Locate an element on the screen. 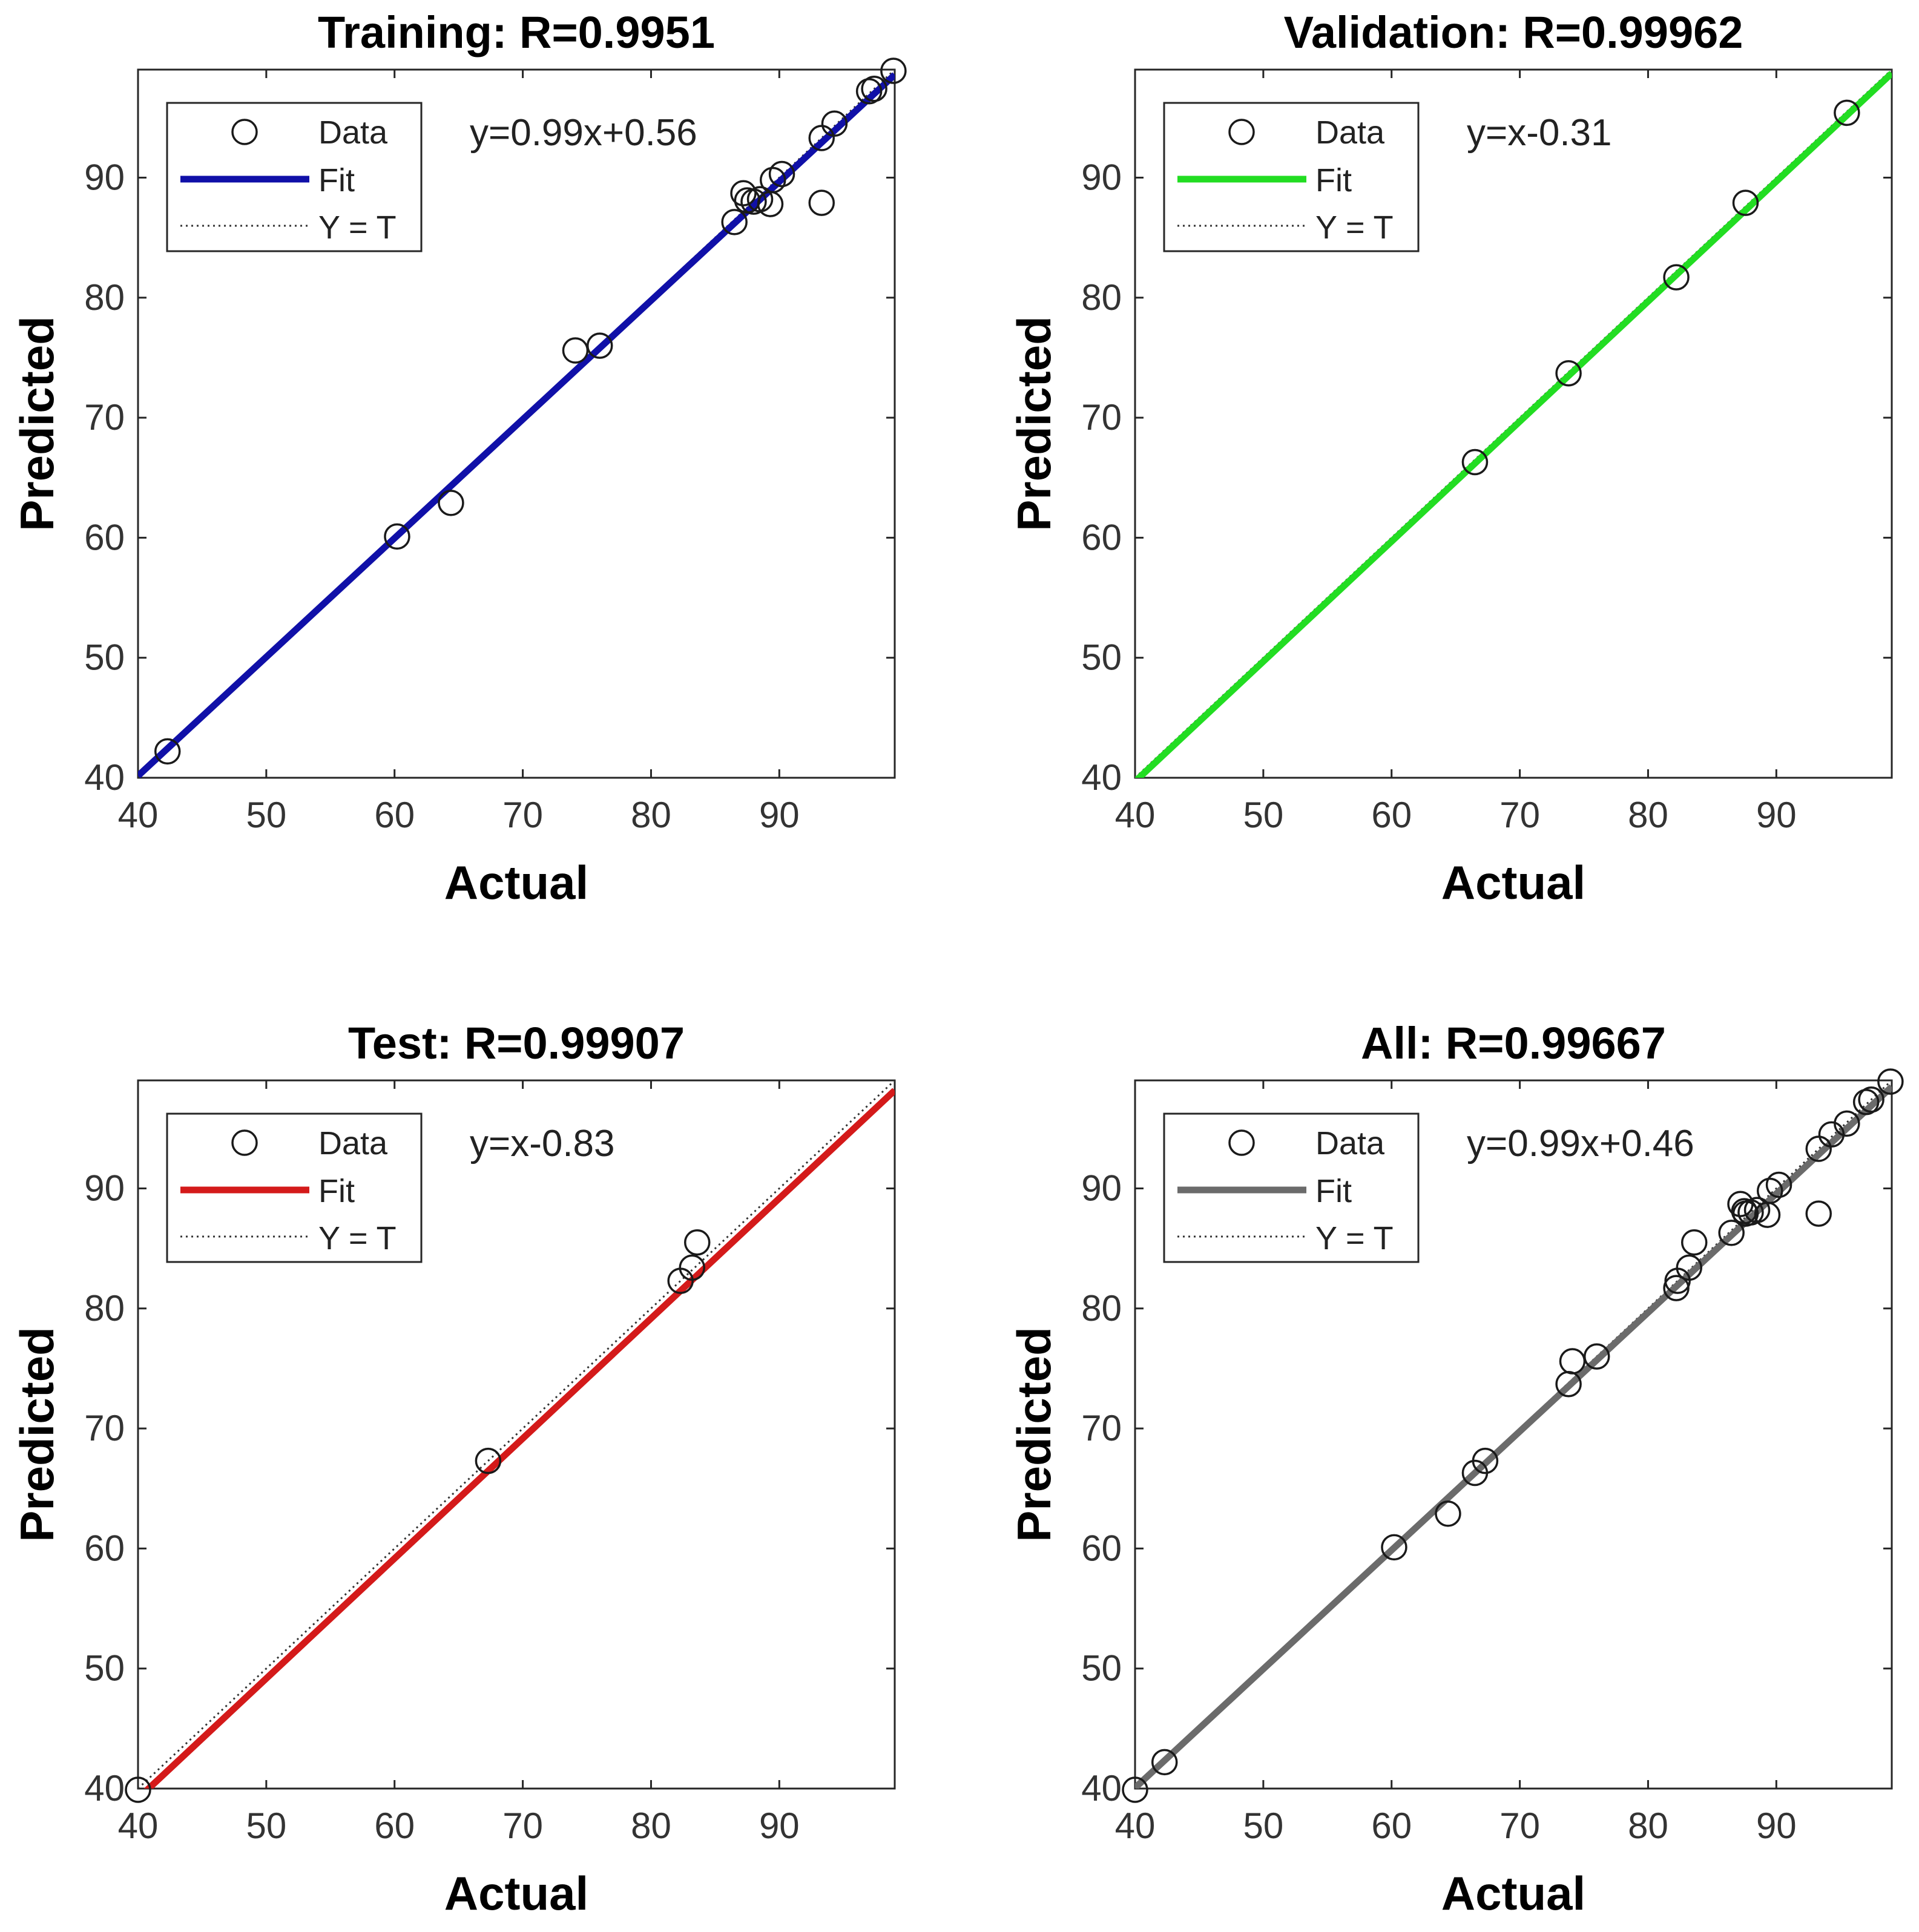  identity-line is located at coordinates (516, 1434).